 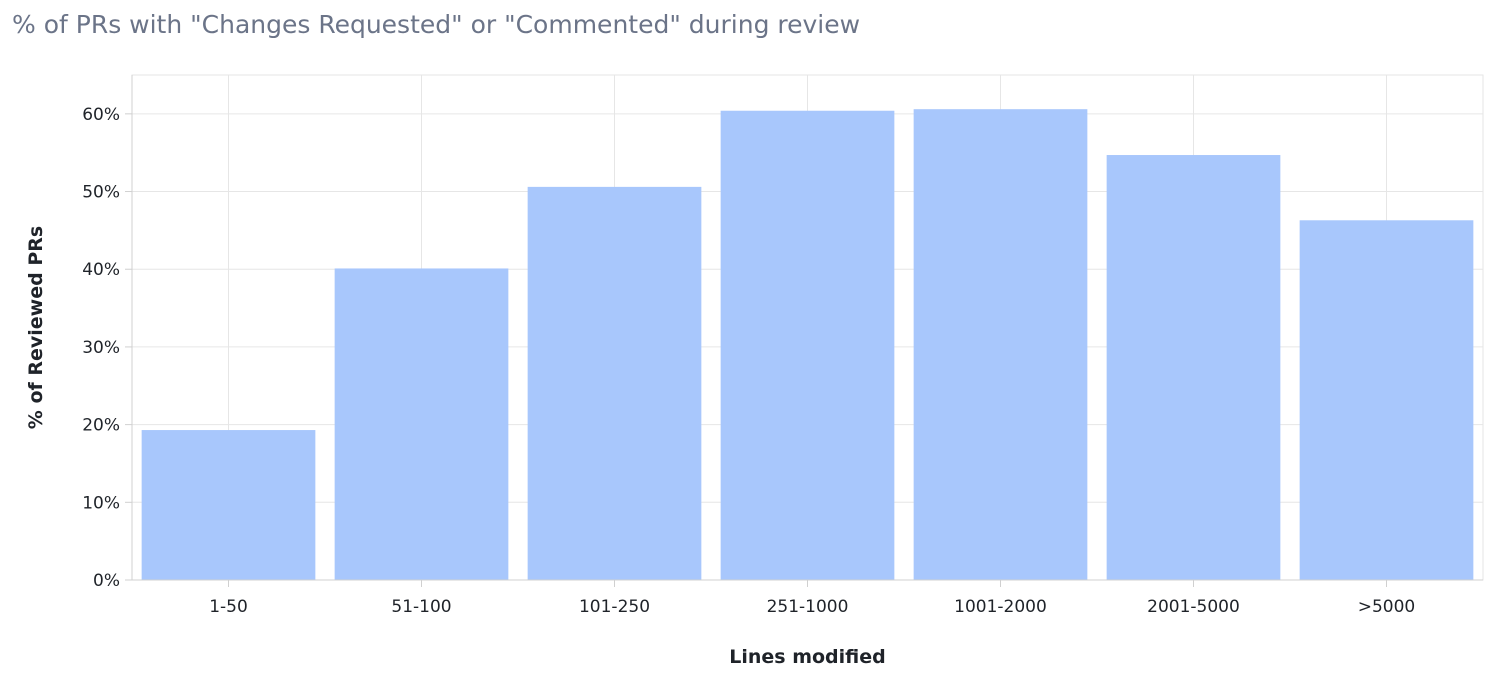 What do you see at coordinates (101, 193) in the screenshot?
I see `y-tick-label: 50%` at bounding box center [101, 193].